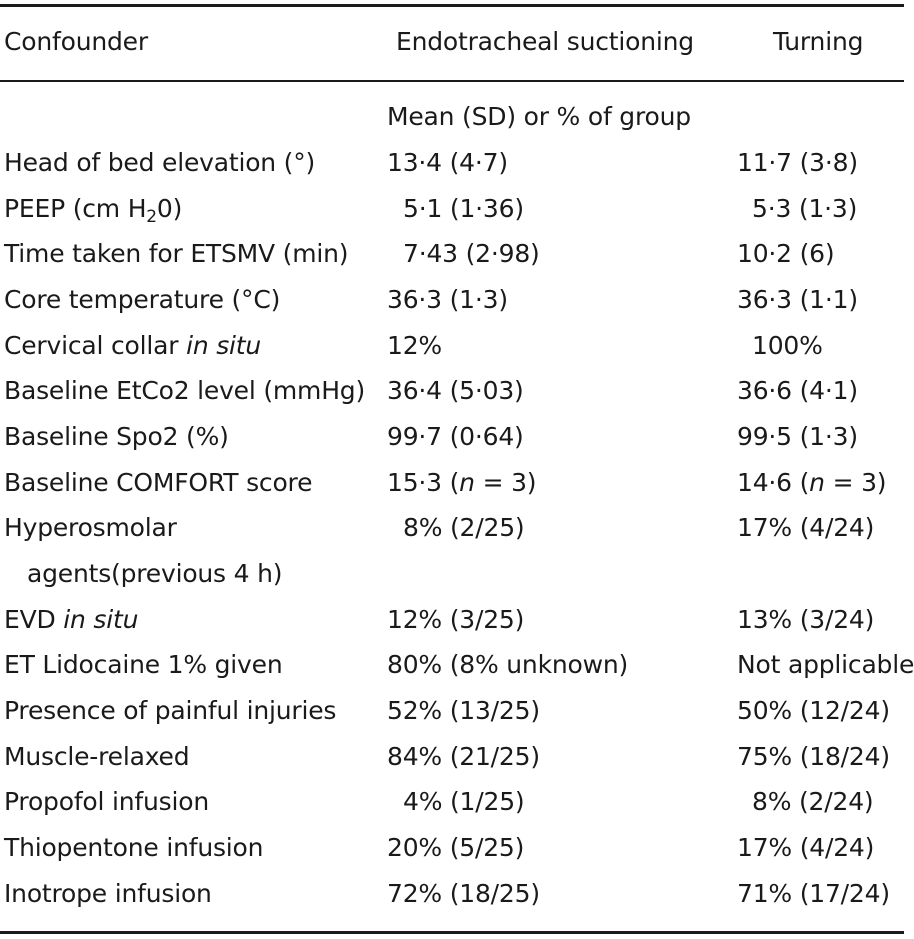  Describe the element at coordinates (817, 482) in the screenshot. I see `comfort-turning-n: n` at that location.